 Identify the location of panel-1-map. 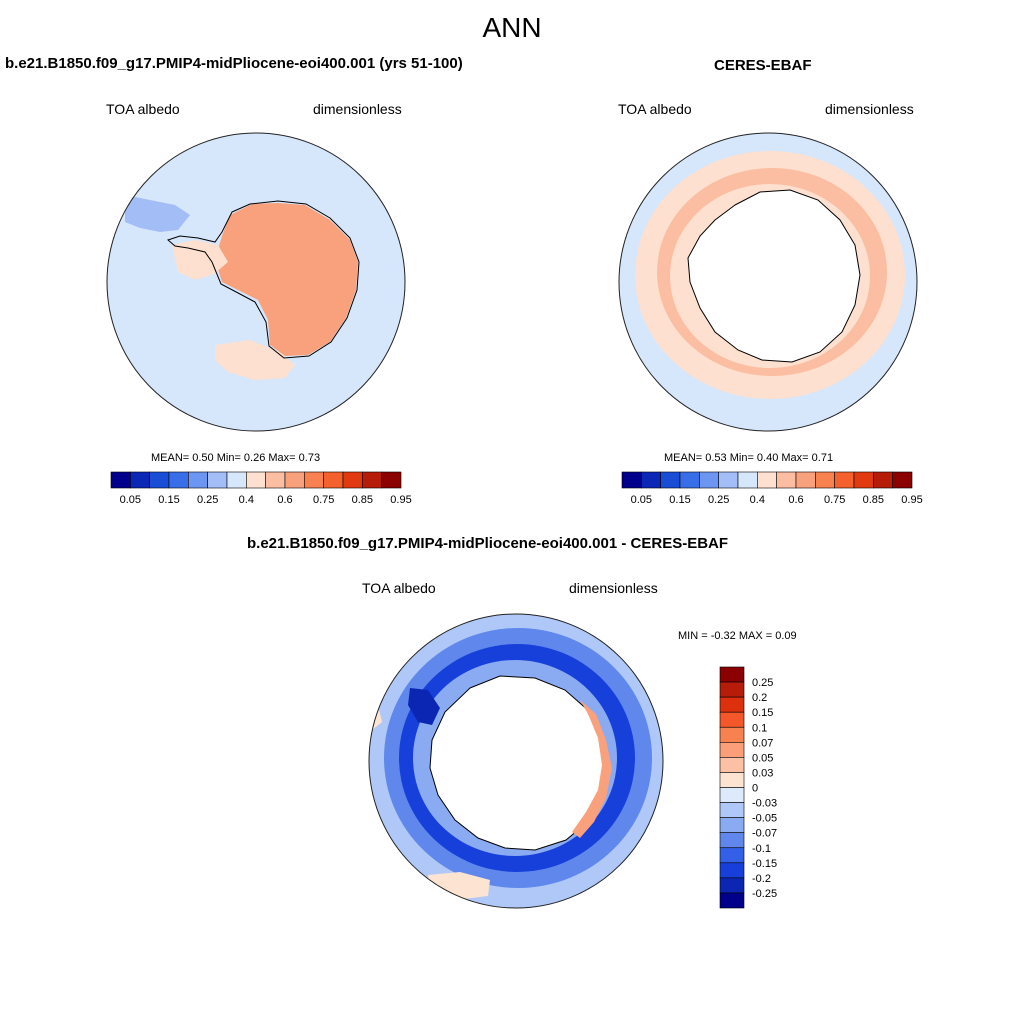
(256, 282).